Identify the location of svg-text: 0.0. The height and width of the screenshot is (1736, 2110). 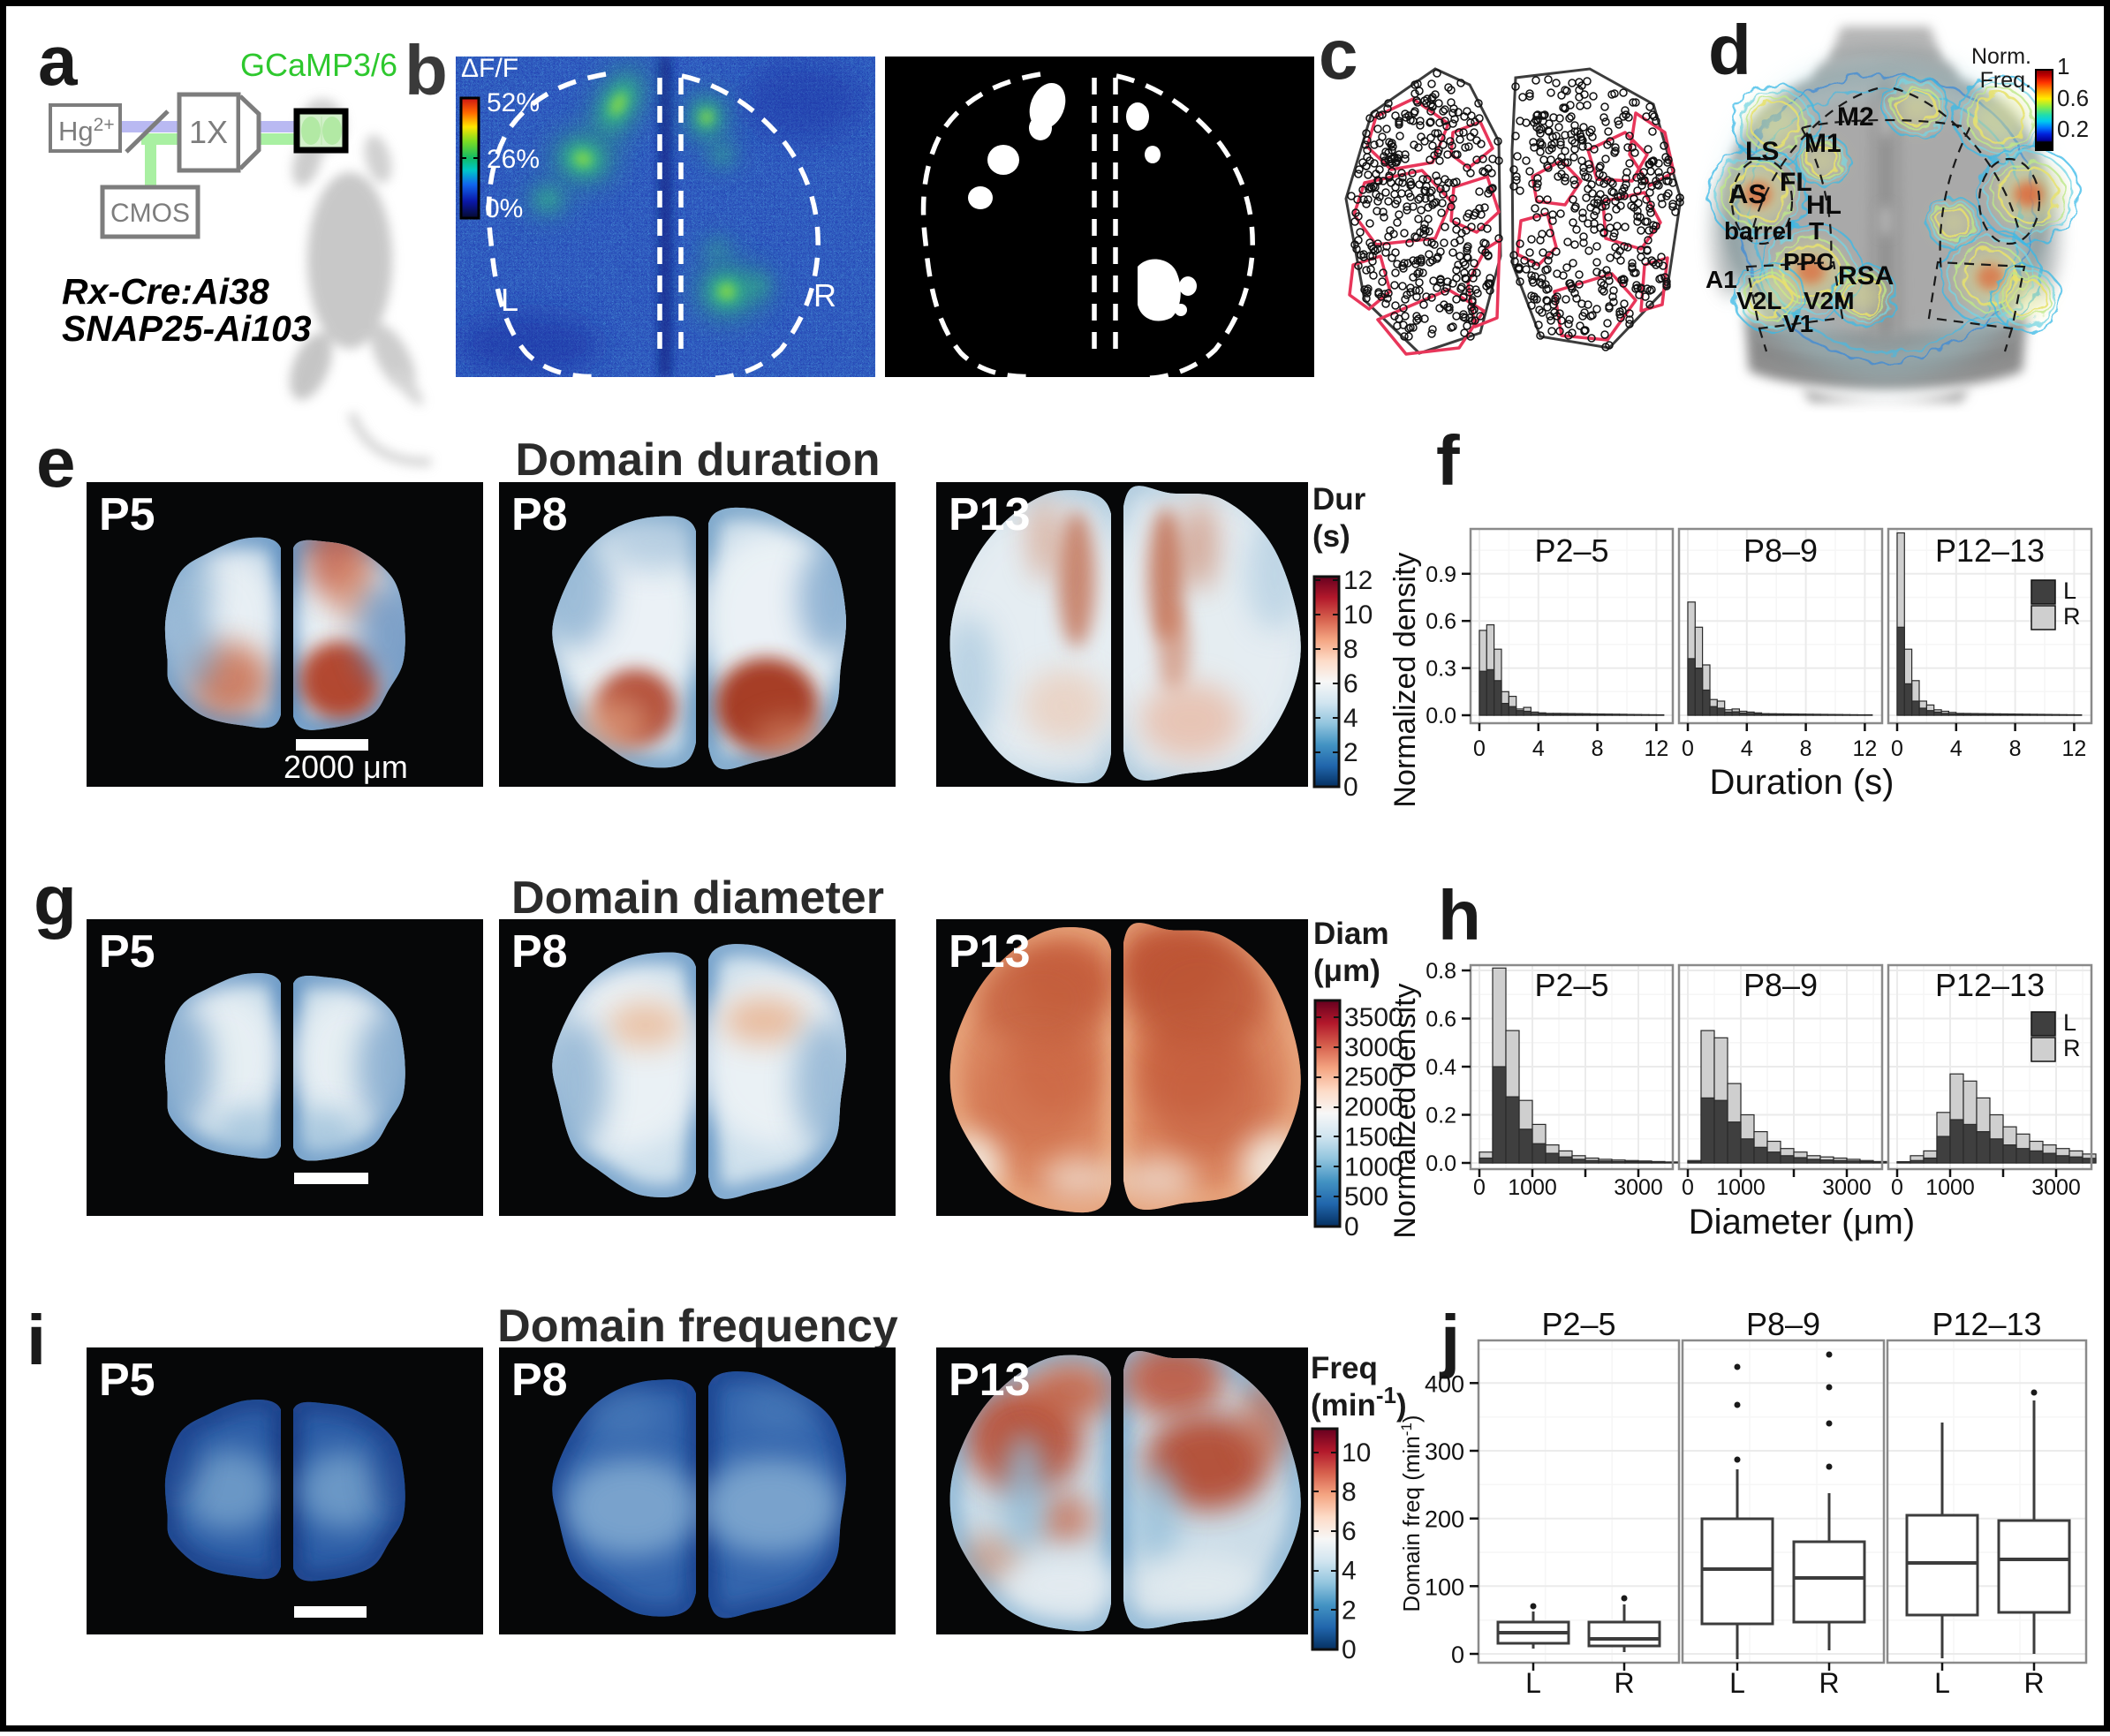
(1441, 1163).